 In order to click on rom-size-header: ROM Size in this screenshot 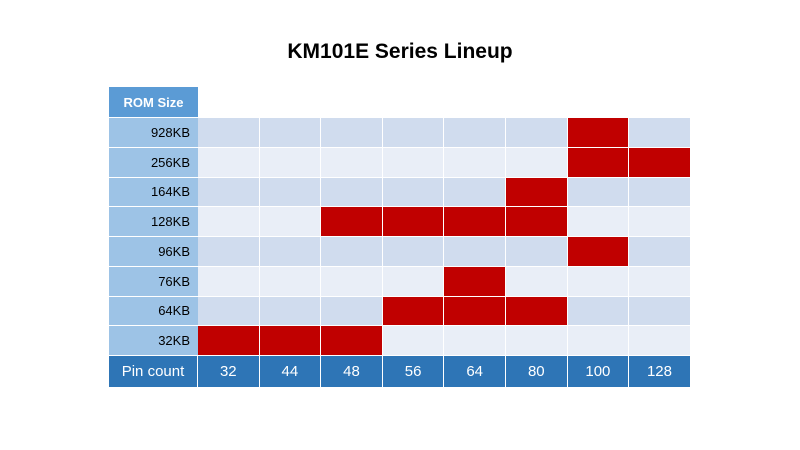, I will do `click(153, 102)`.